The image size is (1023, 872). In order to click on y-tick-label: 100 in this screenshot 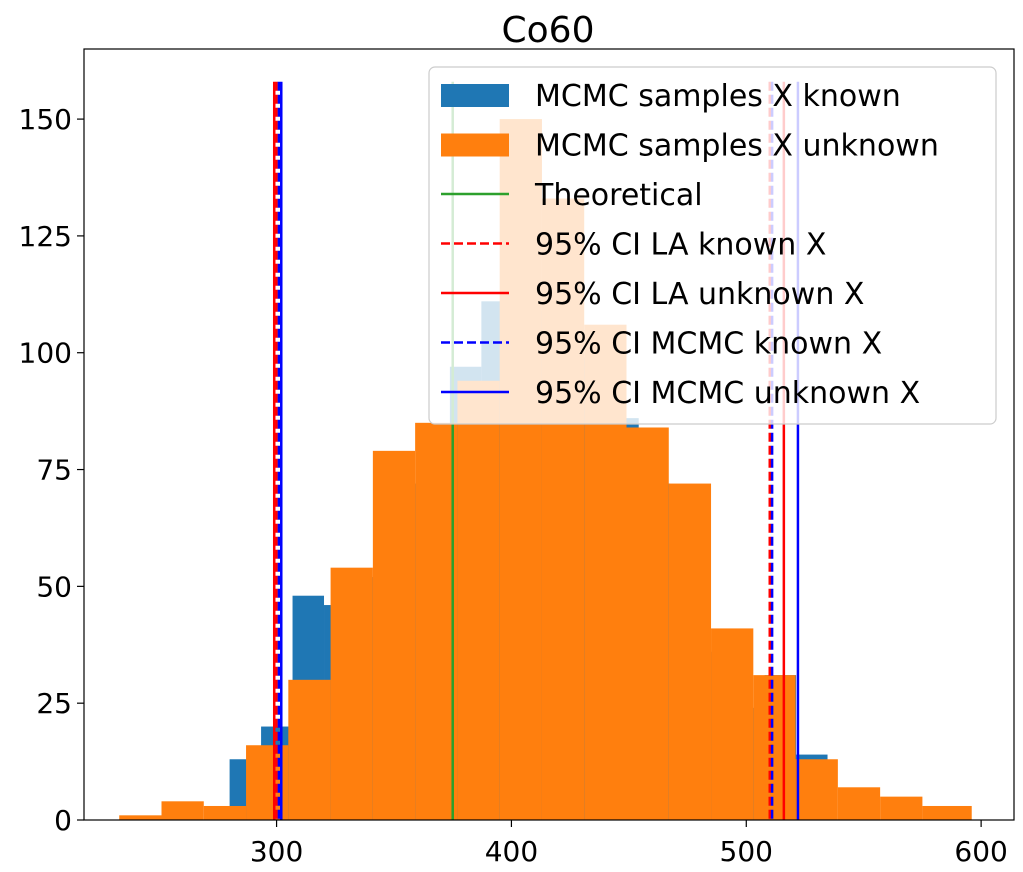, I will do `click(45, 353)`.